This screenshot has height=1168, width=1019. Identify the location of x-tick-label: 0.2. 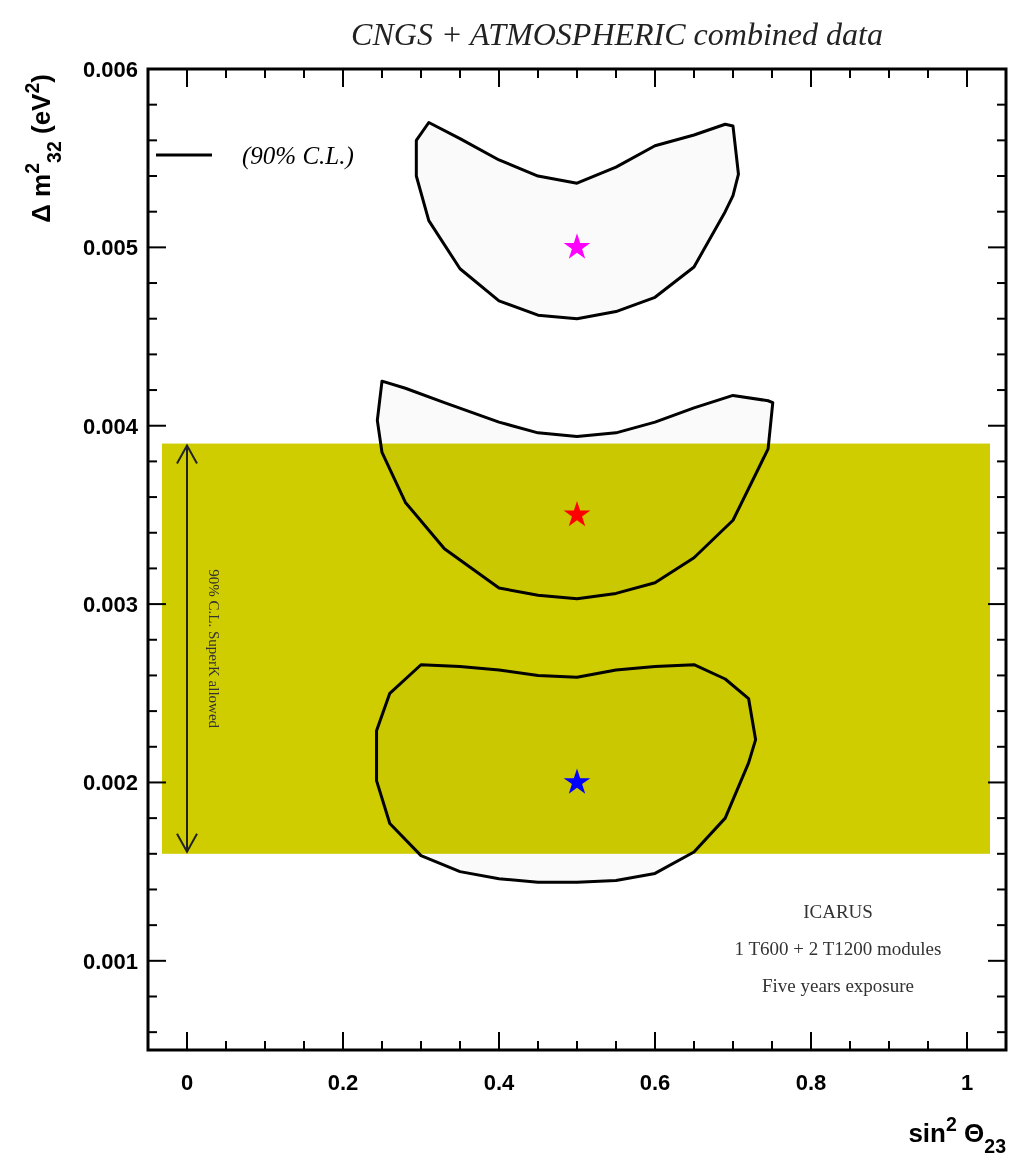
(343, 1082).